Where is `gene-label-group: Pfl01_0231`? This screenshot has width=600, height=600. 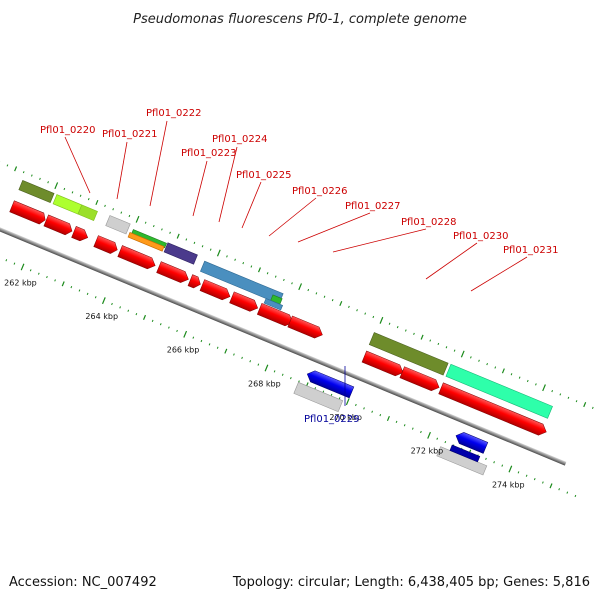
gene-label-group: Pfl01_0231 is located at coordinates (514, 268).